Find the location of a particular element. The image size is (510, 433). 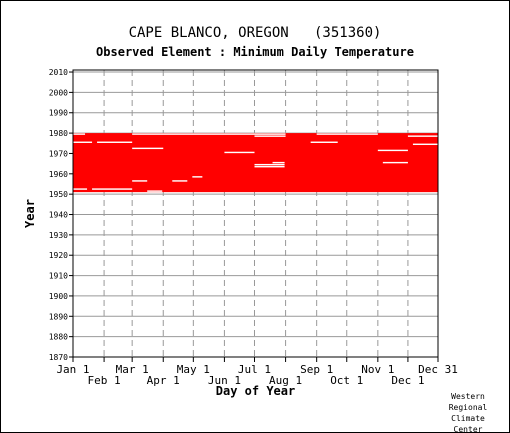

x-tick-label: Jan 1 is located at coordinates (72, 369).